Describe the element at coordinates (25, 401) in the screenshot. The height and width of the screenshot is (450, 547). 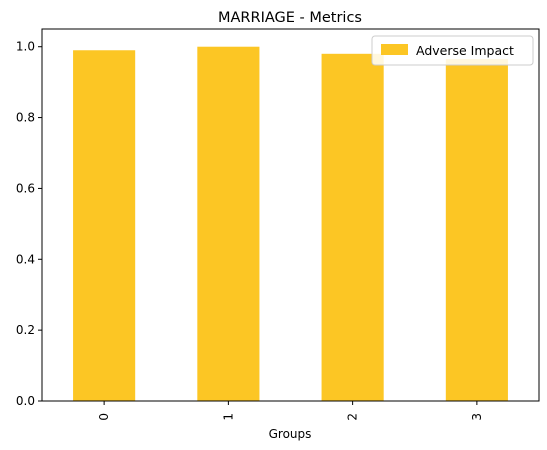
I see `y-tick-label: 0.0` at that location.